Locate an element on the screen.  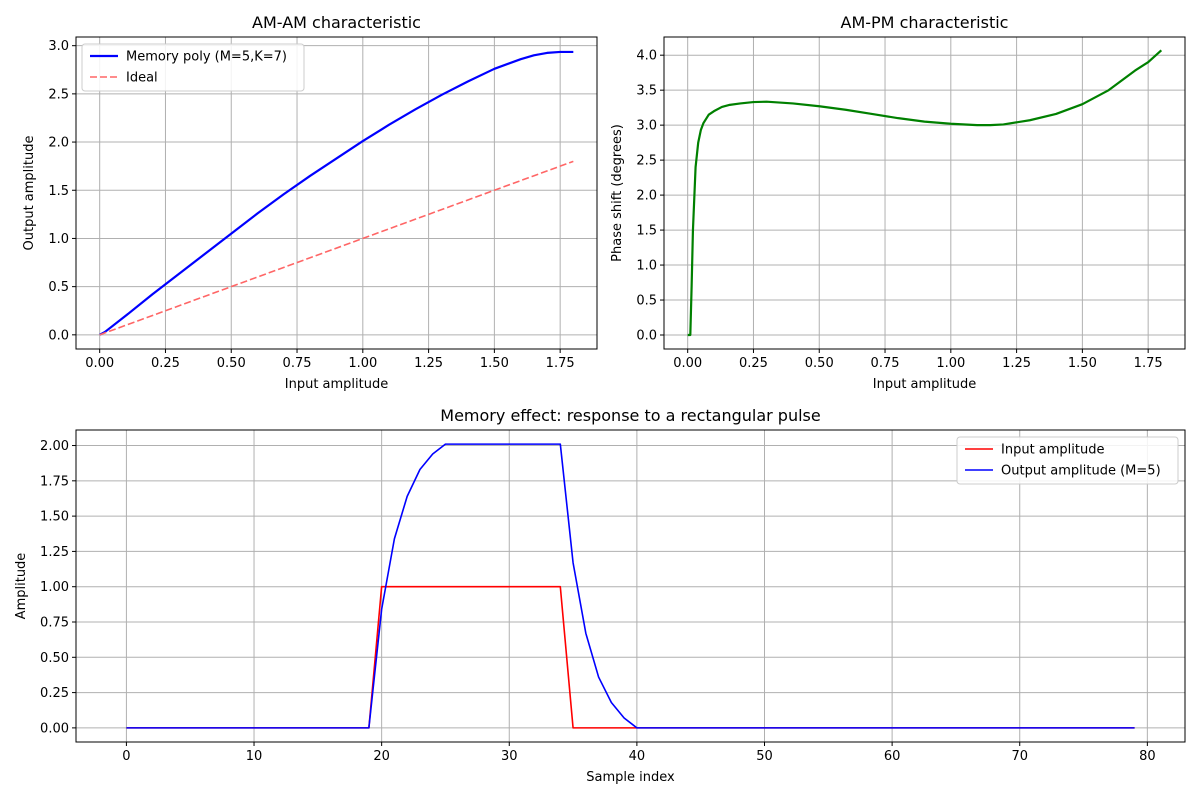
y-tick-label: 2.00 is located at coordinates (54, 446).